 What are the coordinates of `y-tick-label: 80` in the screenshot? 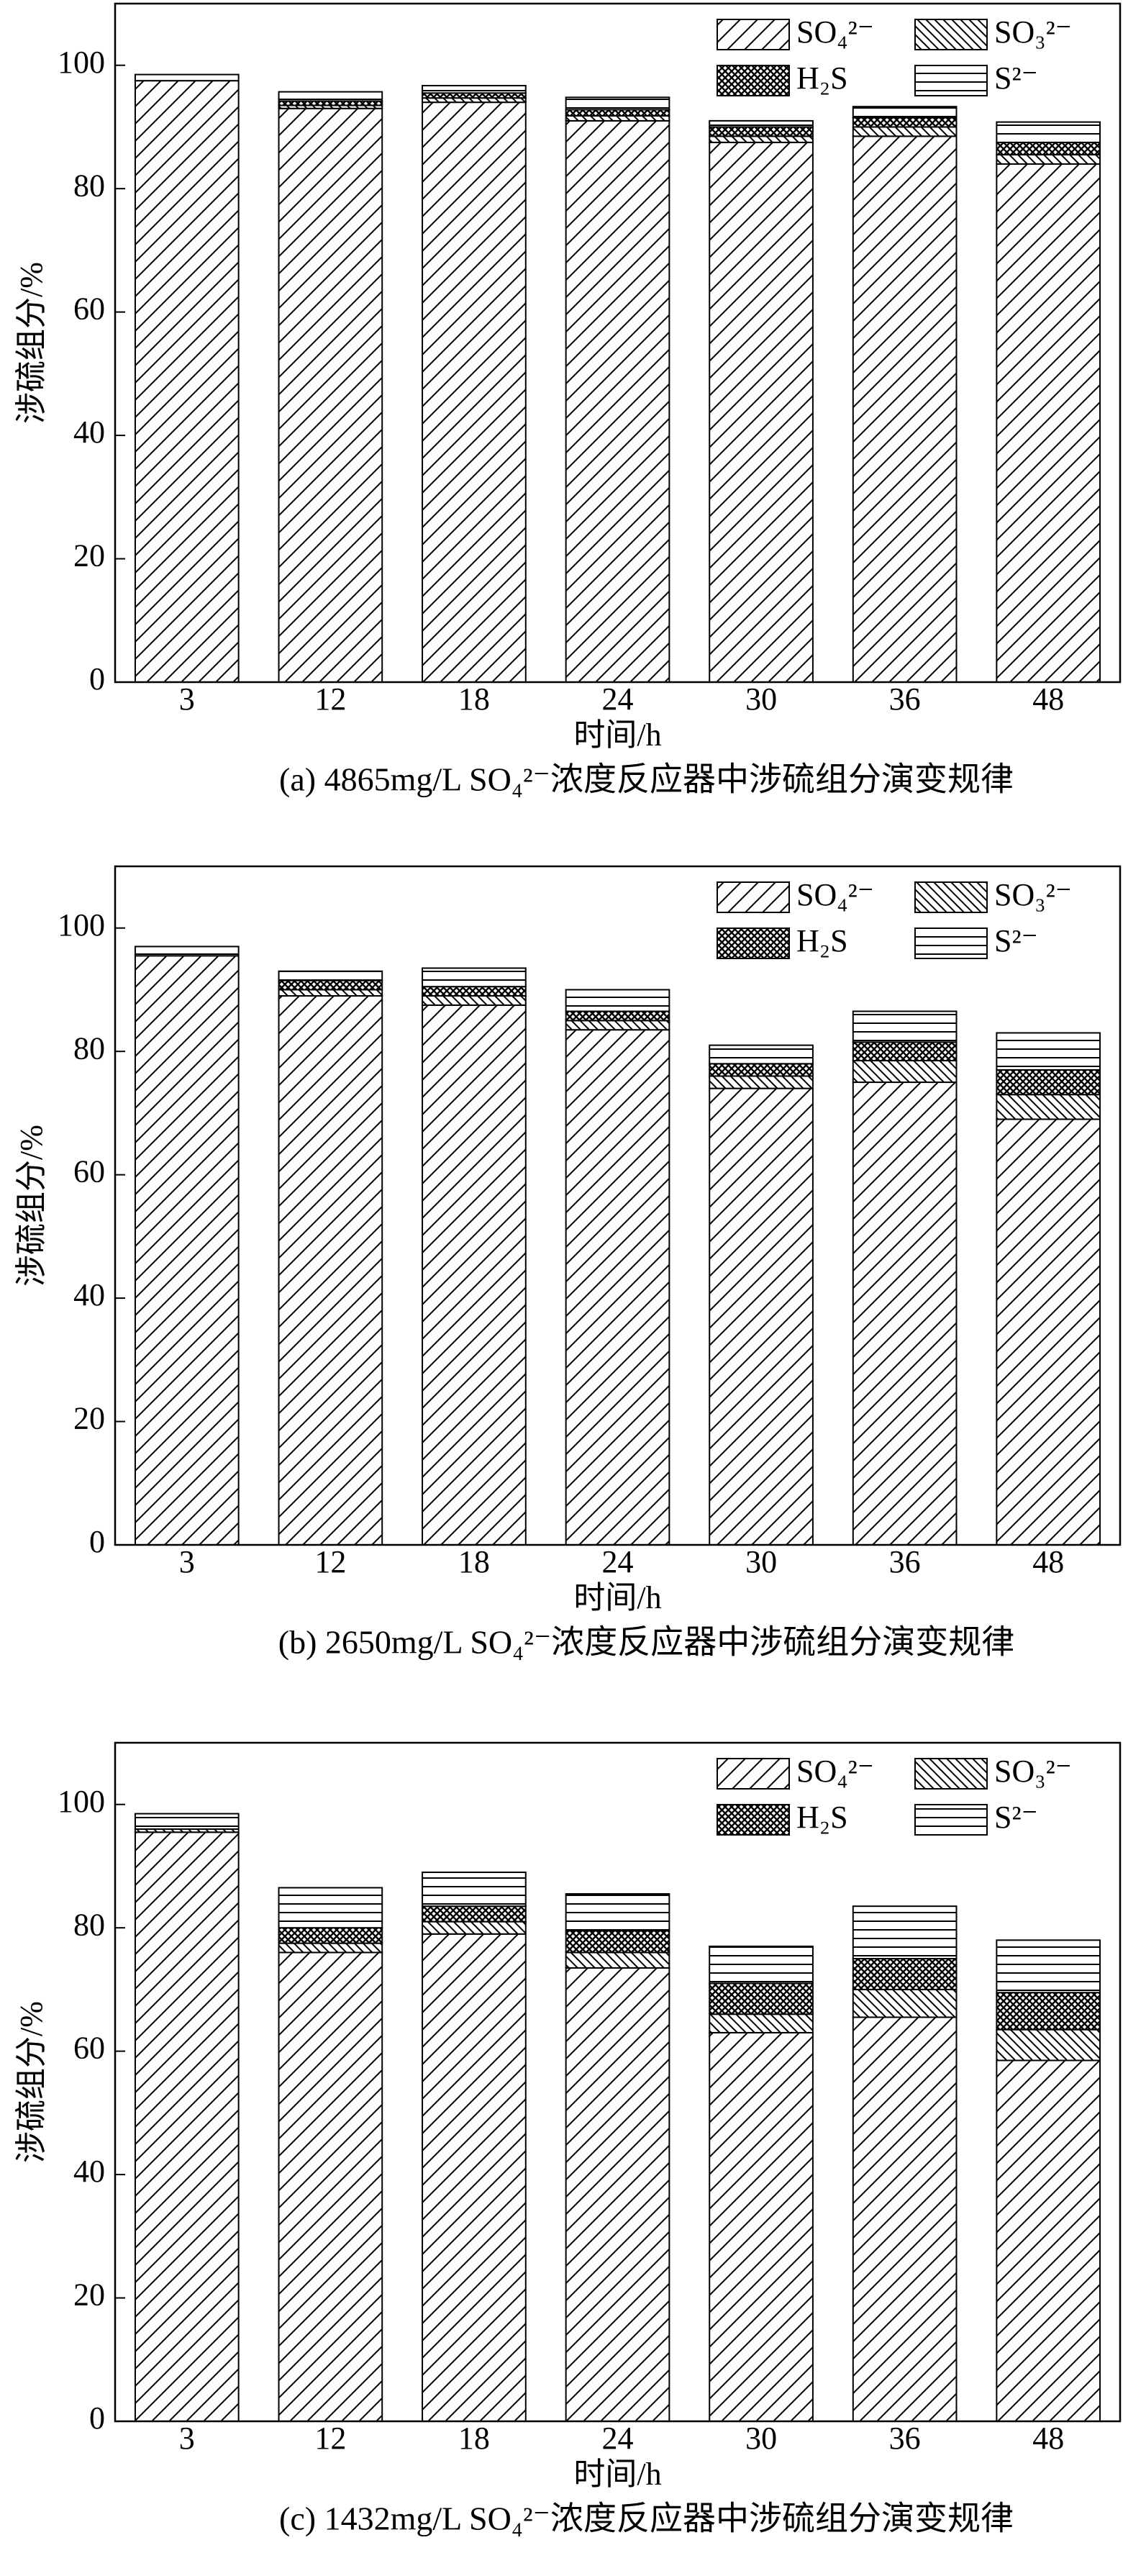 It's located at (89, 1925).